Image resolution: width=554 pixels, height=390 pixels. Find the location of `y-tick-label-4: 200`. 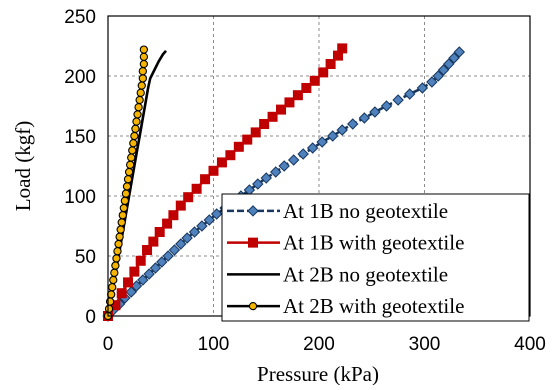

y-tick-label-4: 200 is located at coordinates (80, 77).